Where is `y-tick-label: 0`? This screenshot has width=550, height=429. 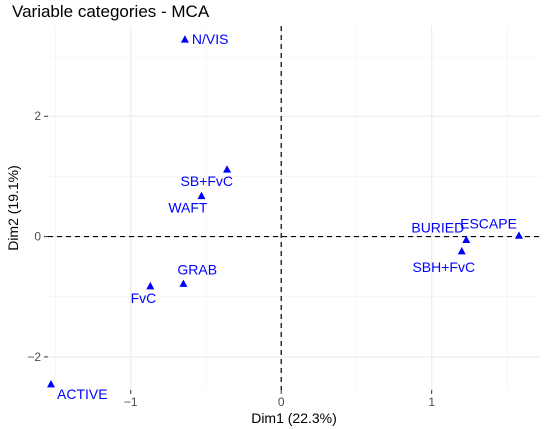
y-tick-label: 0 is located at coordinates (37, 237).